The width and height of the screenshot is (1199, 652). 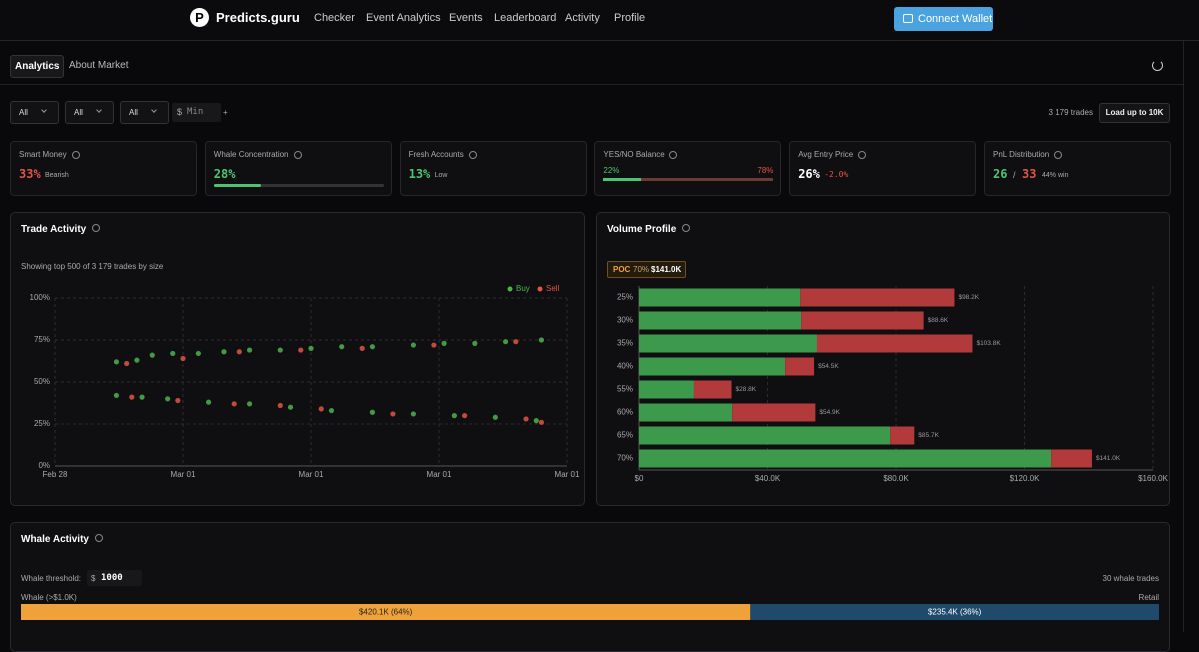 I want to click on tab: About Market, so click(x=99, y=65).